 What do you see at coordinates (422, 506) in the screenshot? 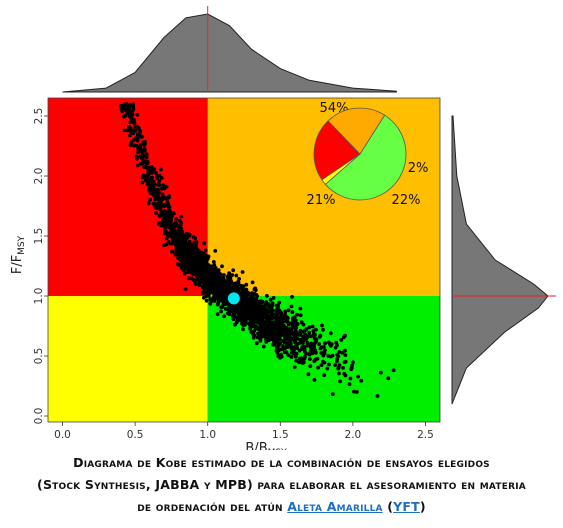
I see `close-paren: )` at bounding box center [422, 506].